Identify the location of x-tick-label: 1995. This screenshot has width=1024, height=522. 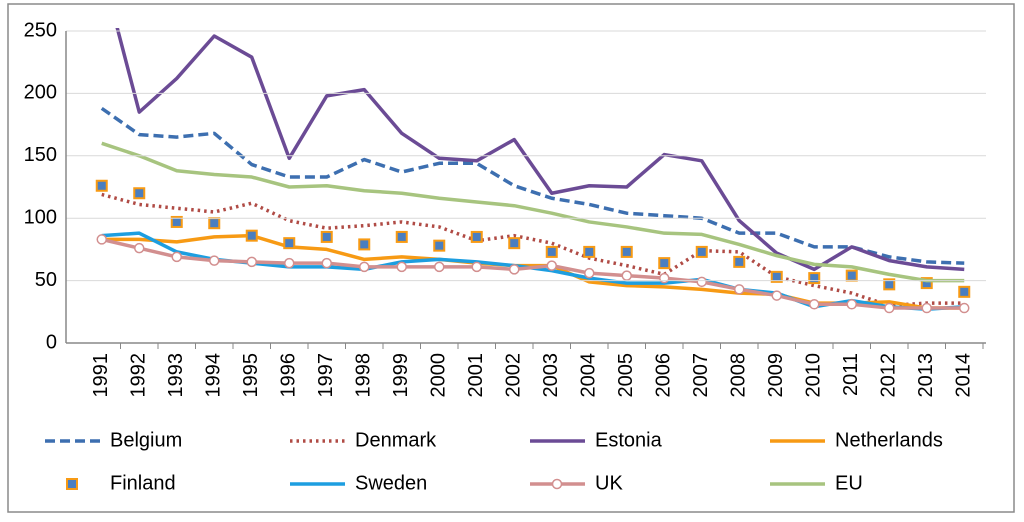
(251, 375).